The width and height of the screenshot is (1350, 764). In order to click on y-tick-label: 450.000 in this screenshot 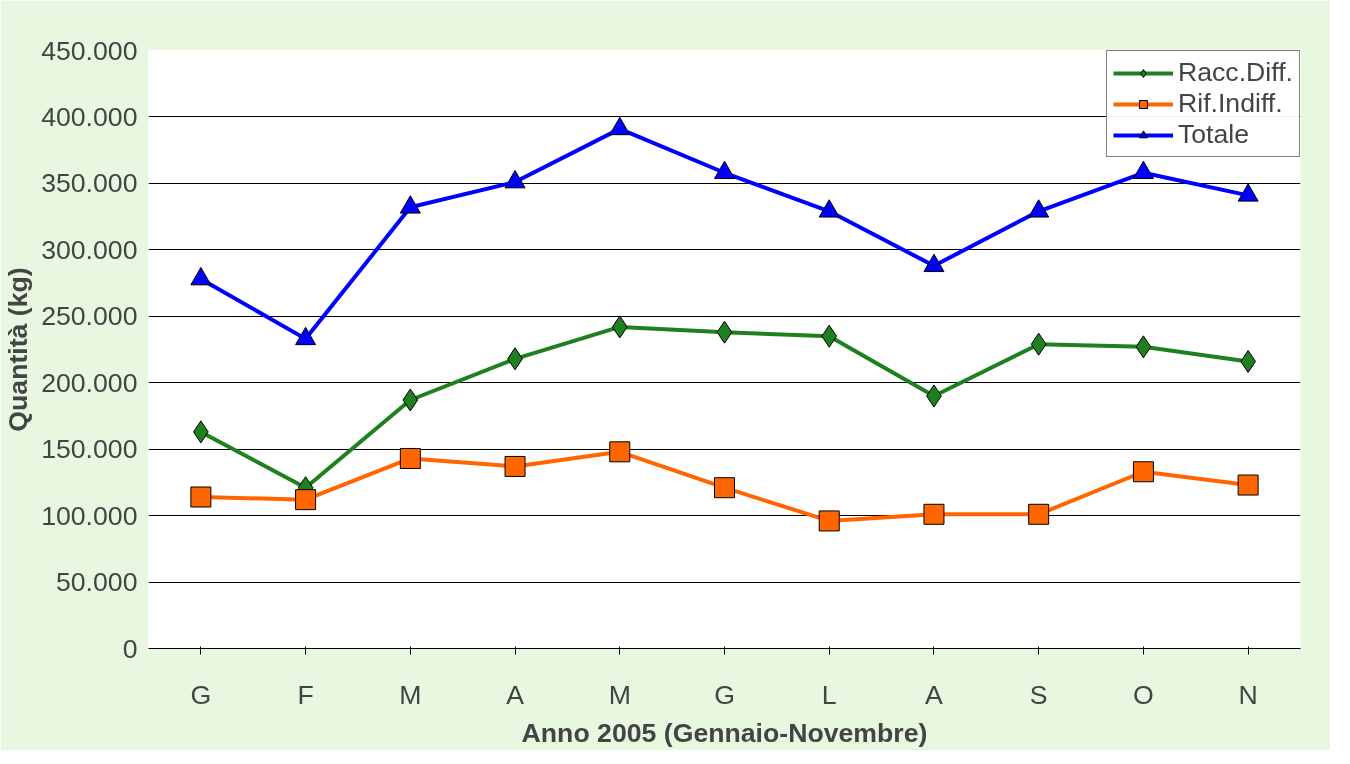, I will do `click(89, 50)`.